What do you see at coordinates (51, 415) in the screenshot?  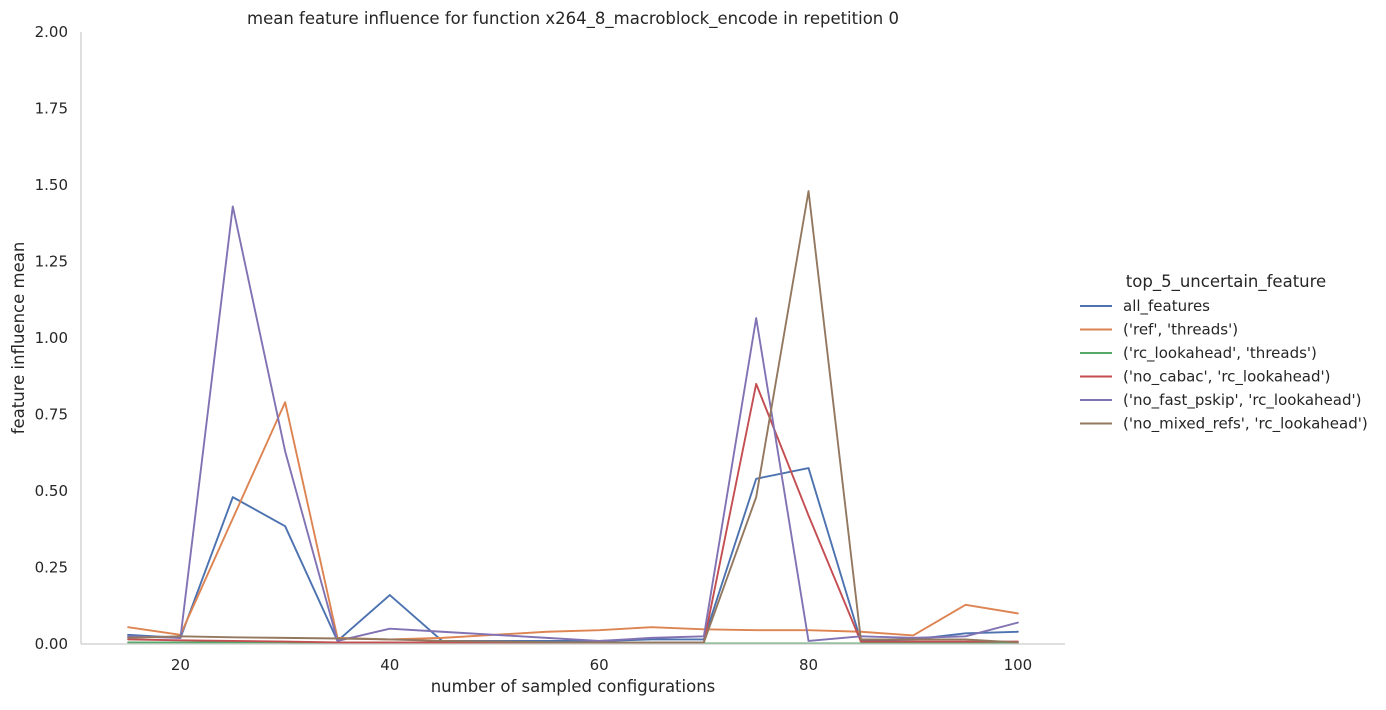 I see `y-tick-label: 0.75` at bounding box center [51, 415].